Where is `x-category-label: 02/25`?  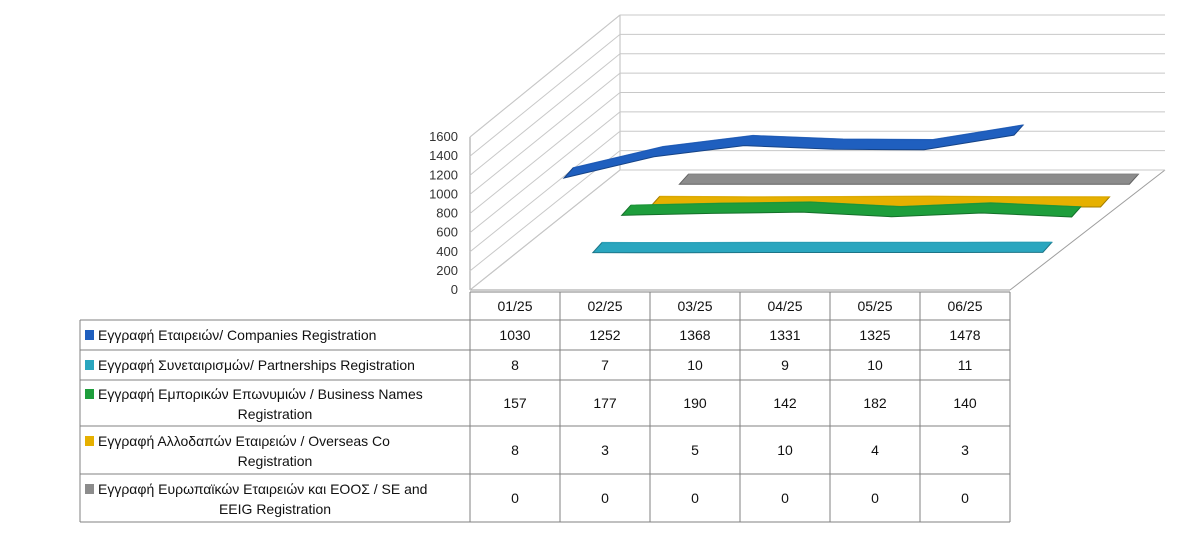 x-category-label: 02/25 is located at coordinates (604, 306).